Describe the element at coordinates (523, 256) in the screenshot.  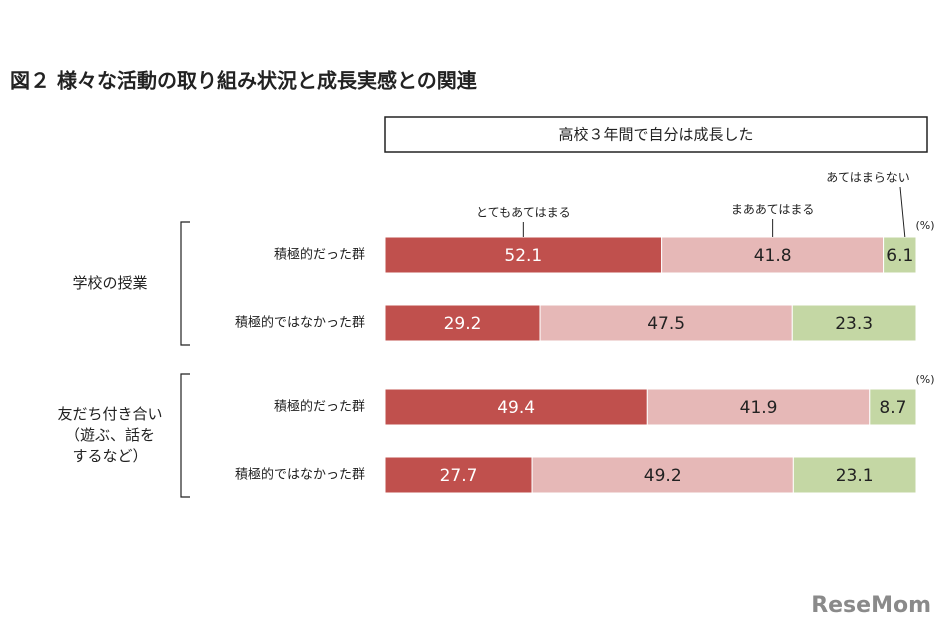
I see `value-label: 52.1` at that location.